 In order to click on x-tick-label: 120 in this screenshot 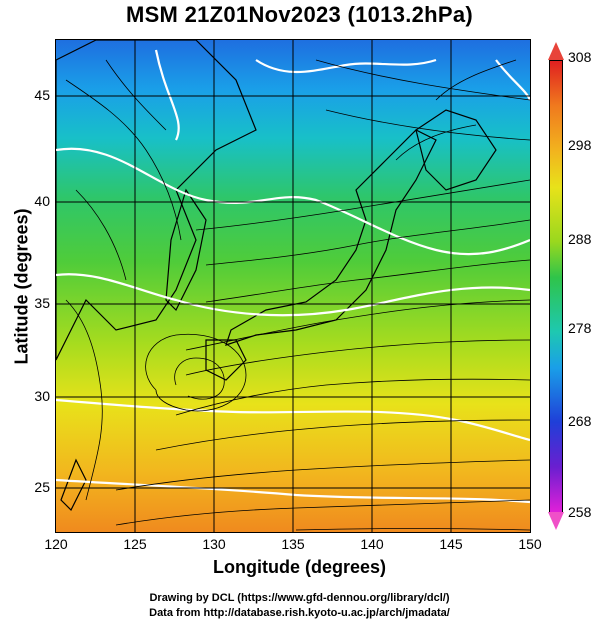, I will do `click(56, 544)`.